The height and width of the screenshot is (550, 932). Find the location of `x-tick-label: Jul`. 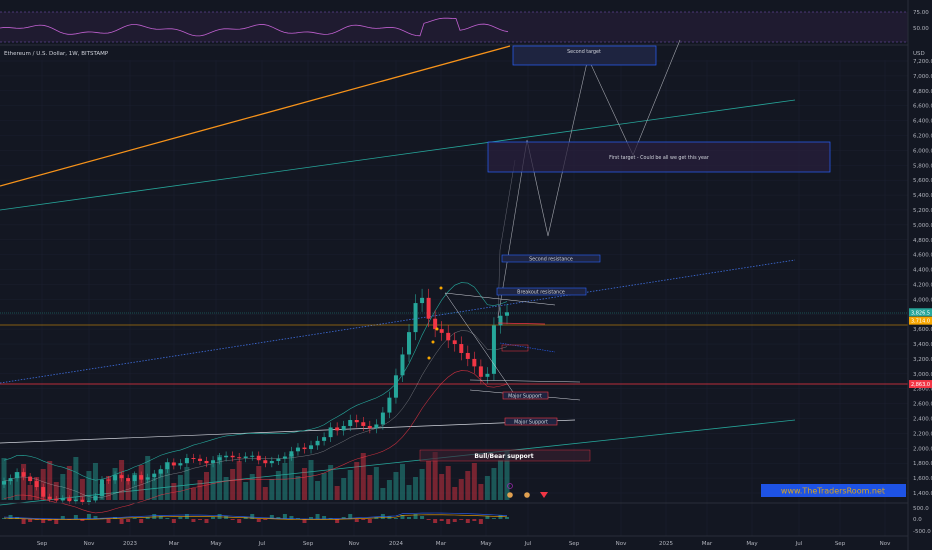

x-tick-label: Jul is located at coordinates (262, 544).